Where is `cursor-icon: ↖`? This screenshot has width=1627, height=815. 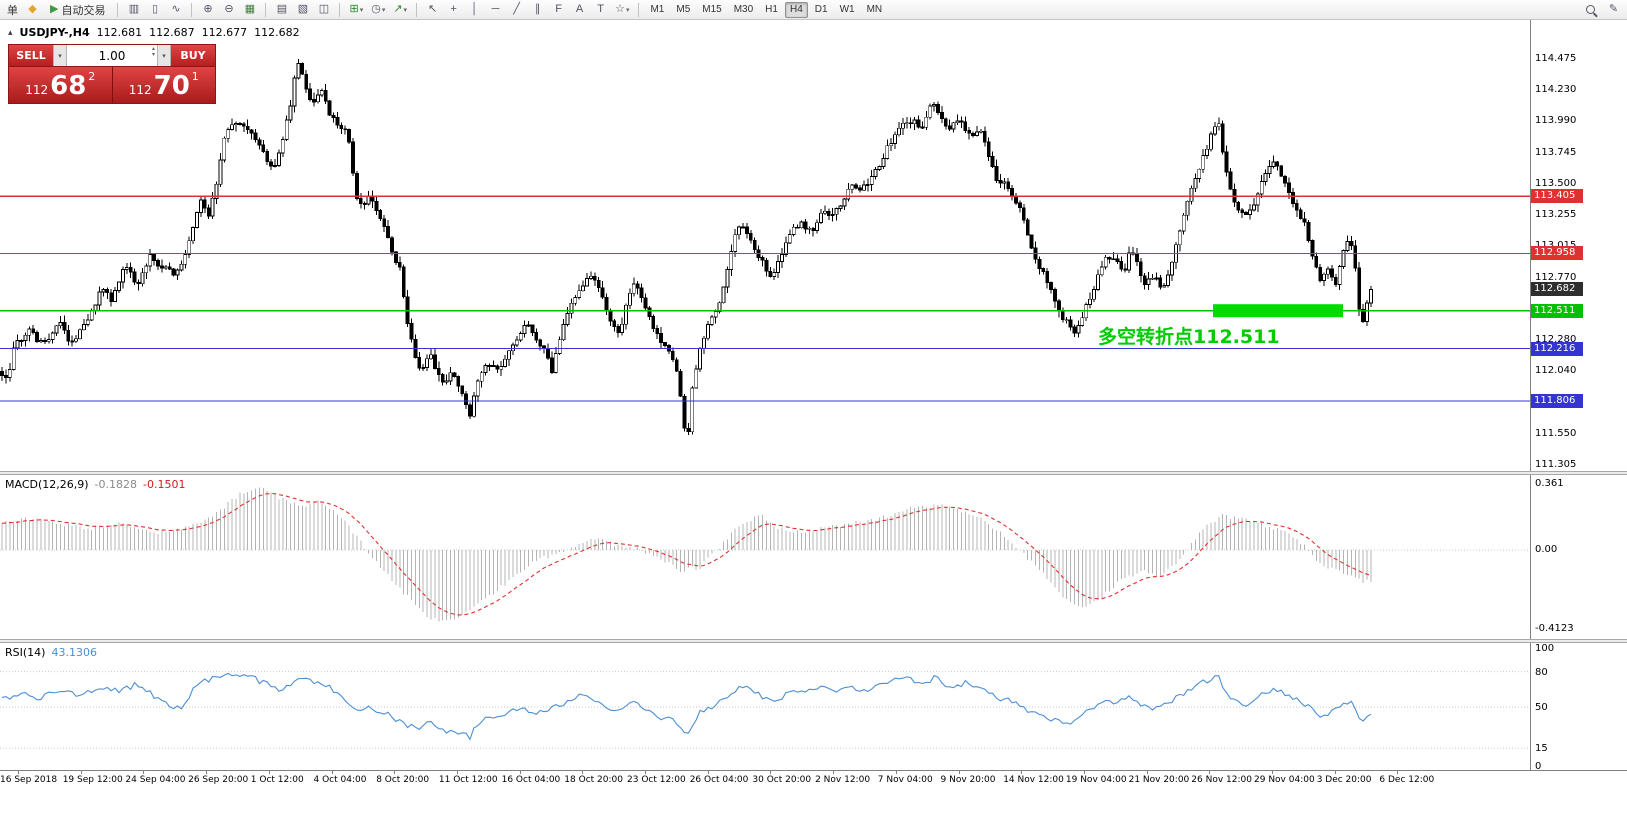
cursor-icon: ↖ is located at coordinates (432, 9).